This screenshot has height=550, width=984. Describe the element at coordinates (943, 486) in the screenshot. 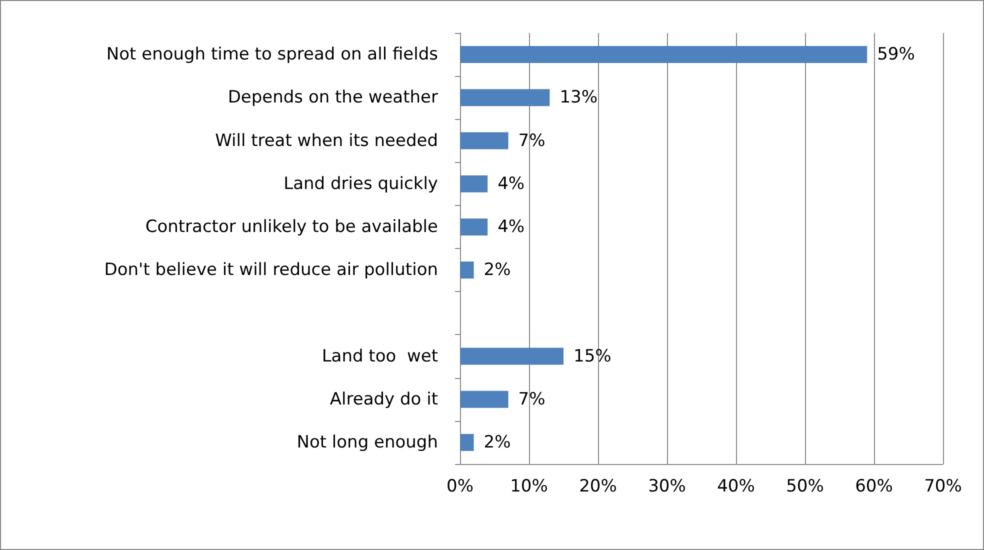

I see `x-tick-label: 70%` at that location.